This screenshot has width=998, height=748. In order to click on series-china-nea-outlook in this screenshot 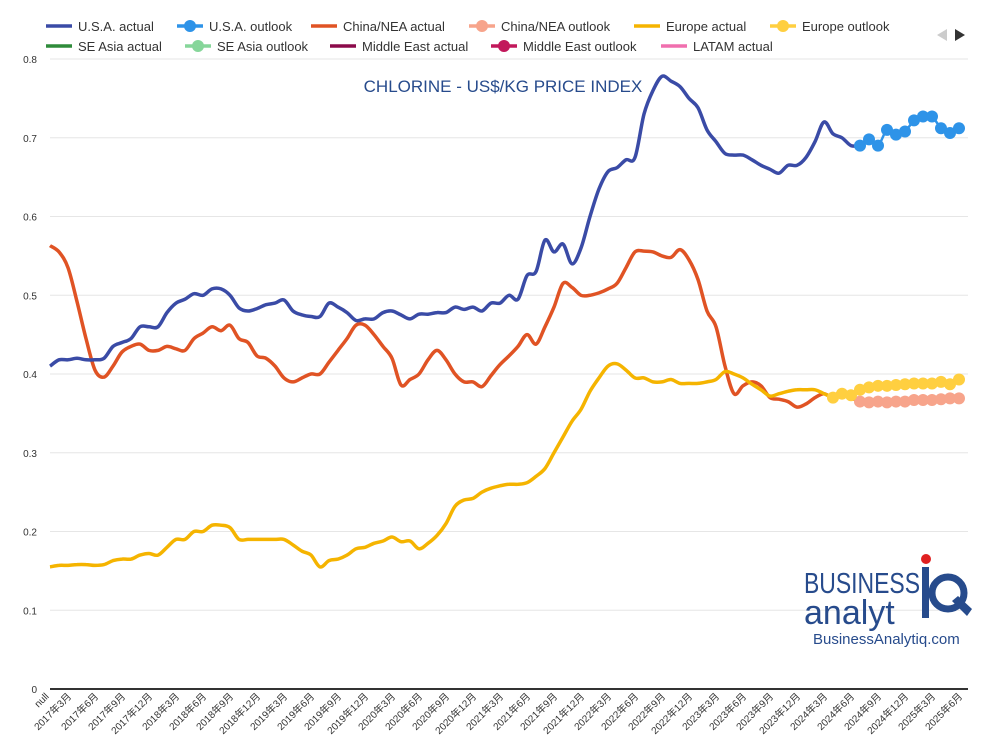, I will do `click(909, 400)`.